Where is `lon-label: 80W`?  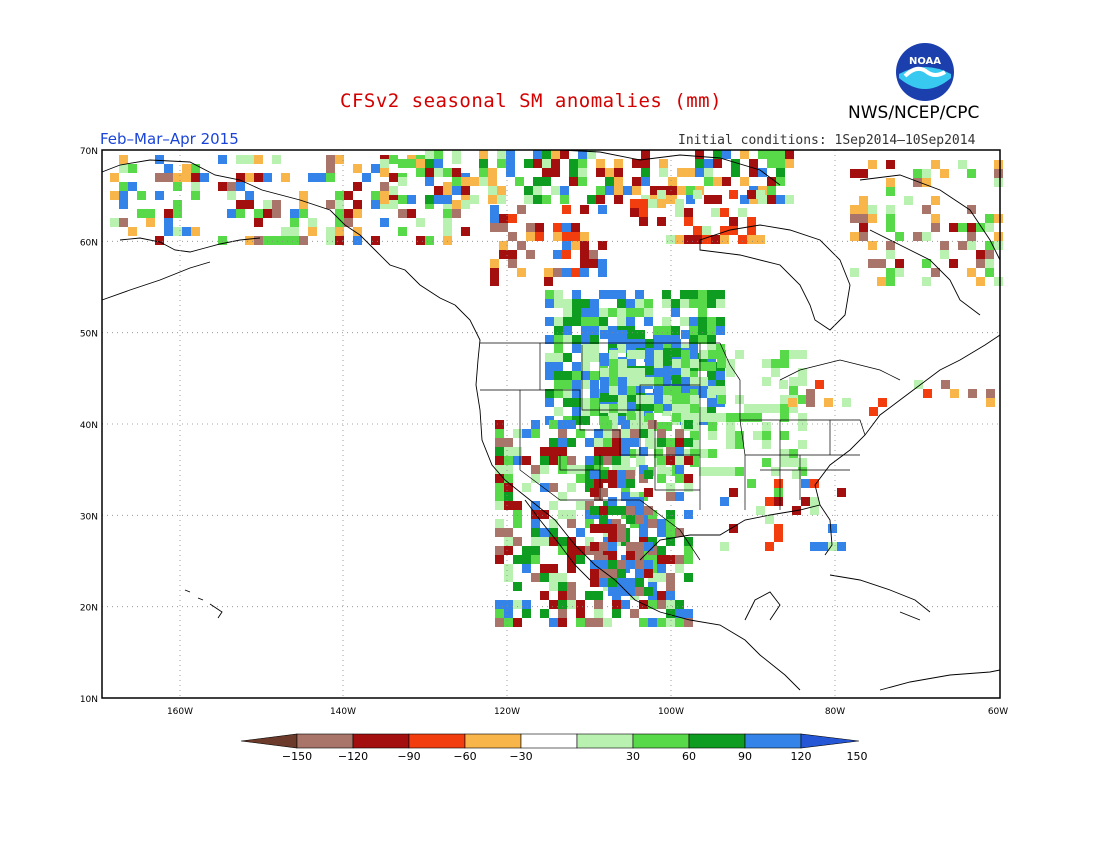 lon-label: 80W is located at coordinates (835, 712).